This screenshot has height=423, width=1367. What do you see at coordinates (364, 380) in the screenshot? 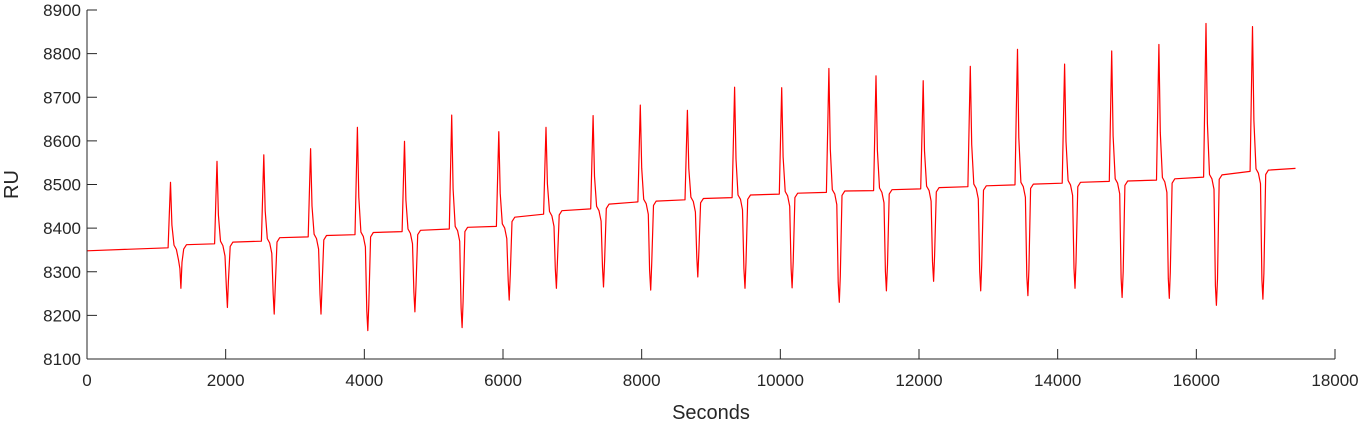
I see `x-tick-label: 4000` at bounding box center [364, 380].